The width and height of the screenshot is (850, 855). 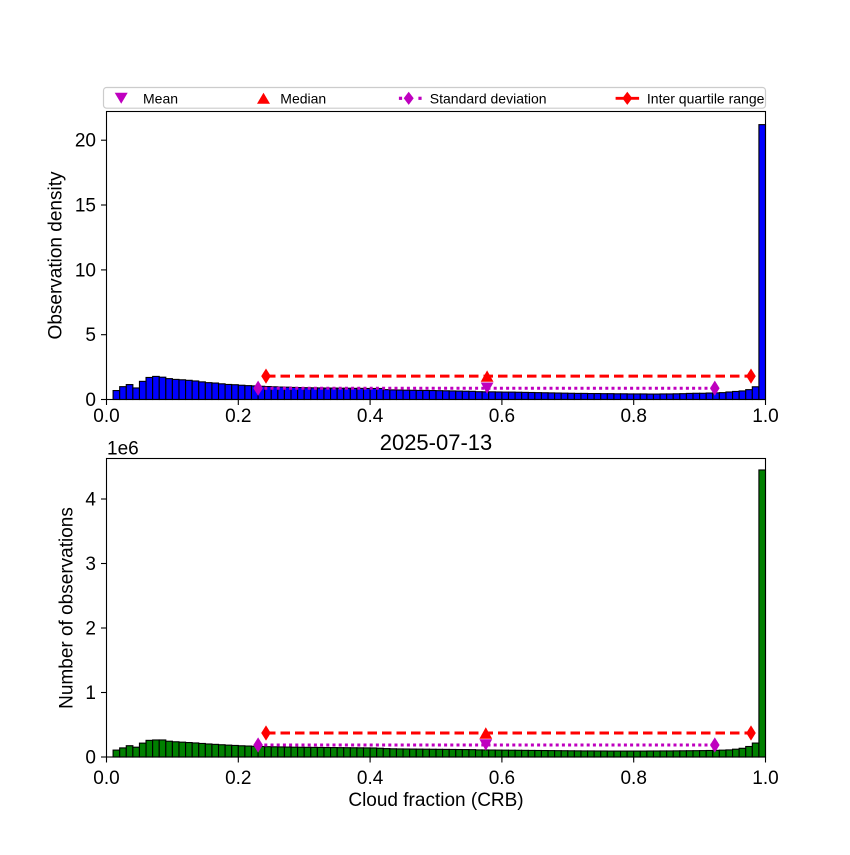 What do you see at coordinates (160, 98) in the screenshot?
I see `svg-text: Mean` at bounding box center [160, 98].